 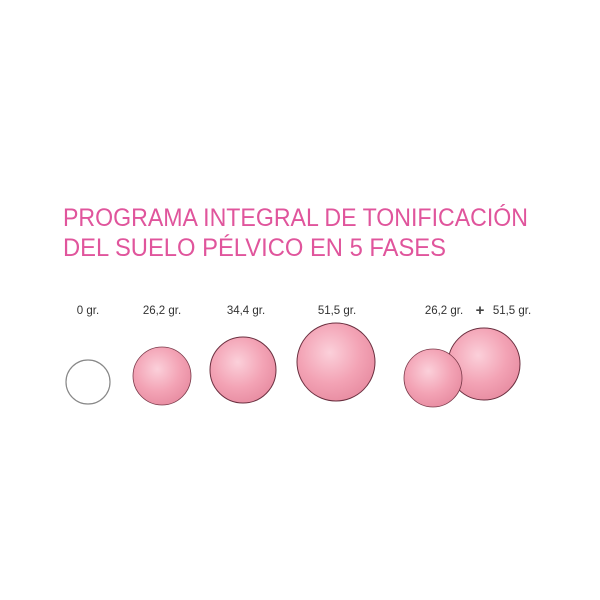 What do you see at coordinates (246, 311) in the screenshot?
I see `phase-3-weight: 34,4 gr.` at bounding box center [246, 311].